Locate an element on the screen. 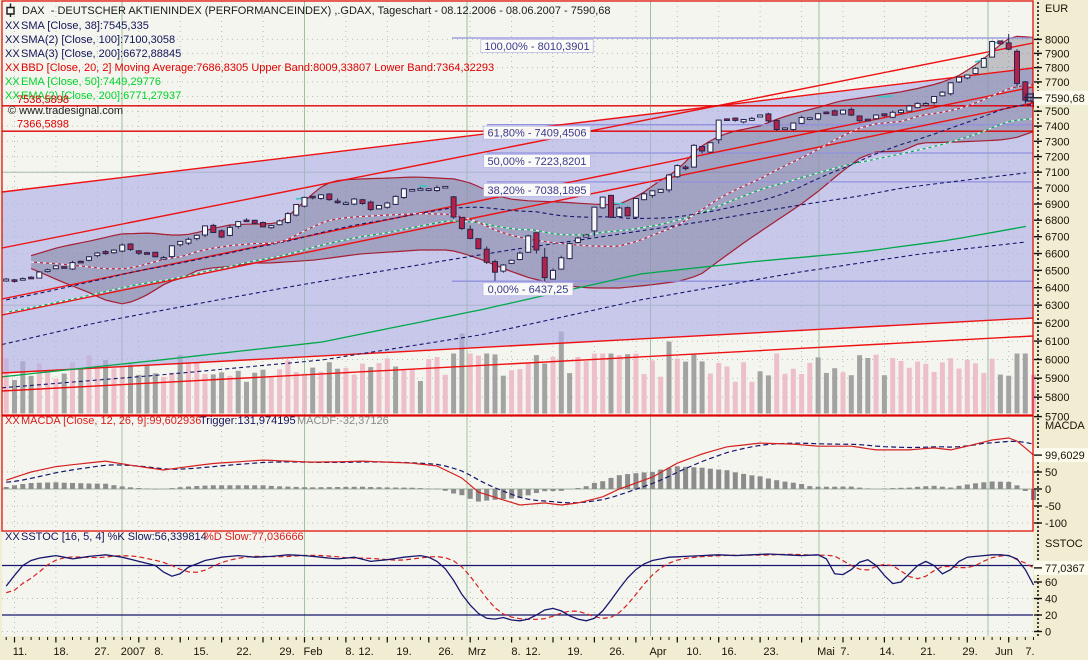 The image size is (1088, 660). svg-text: Jun is located at coordinates (1004, 652).